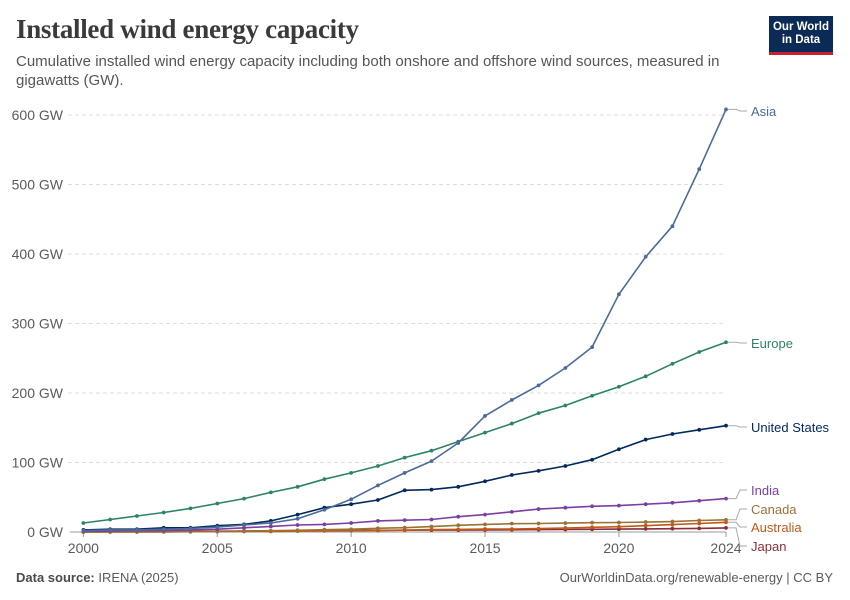  I want to click on series-label-united-states: United States, so click(790, 427).